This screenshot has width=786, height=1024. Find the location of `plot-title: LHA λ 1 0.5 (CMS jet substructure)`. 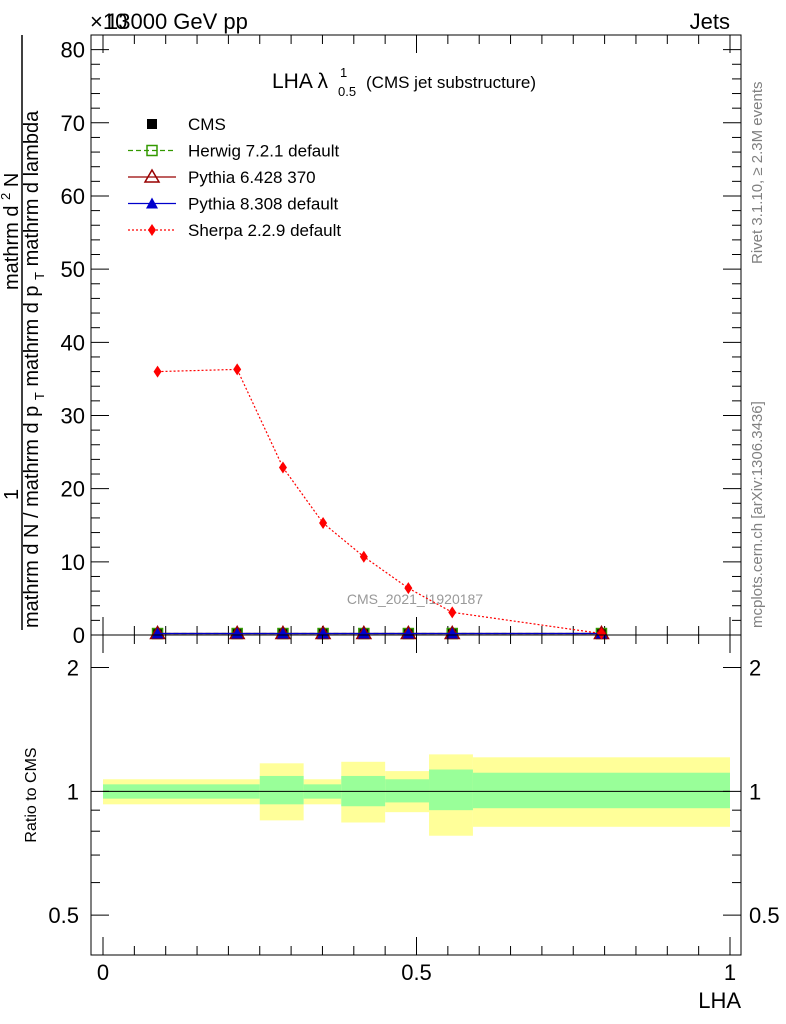

plot-title: LHA λ 1 0.5 (CMS jet substructure) is located at coordinates (404, 82).